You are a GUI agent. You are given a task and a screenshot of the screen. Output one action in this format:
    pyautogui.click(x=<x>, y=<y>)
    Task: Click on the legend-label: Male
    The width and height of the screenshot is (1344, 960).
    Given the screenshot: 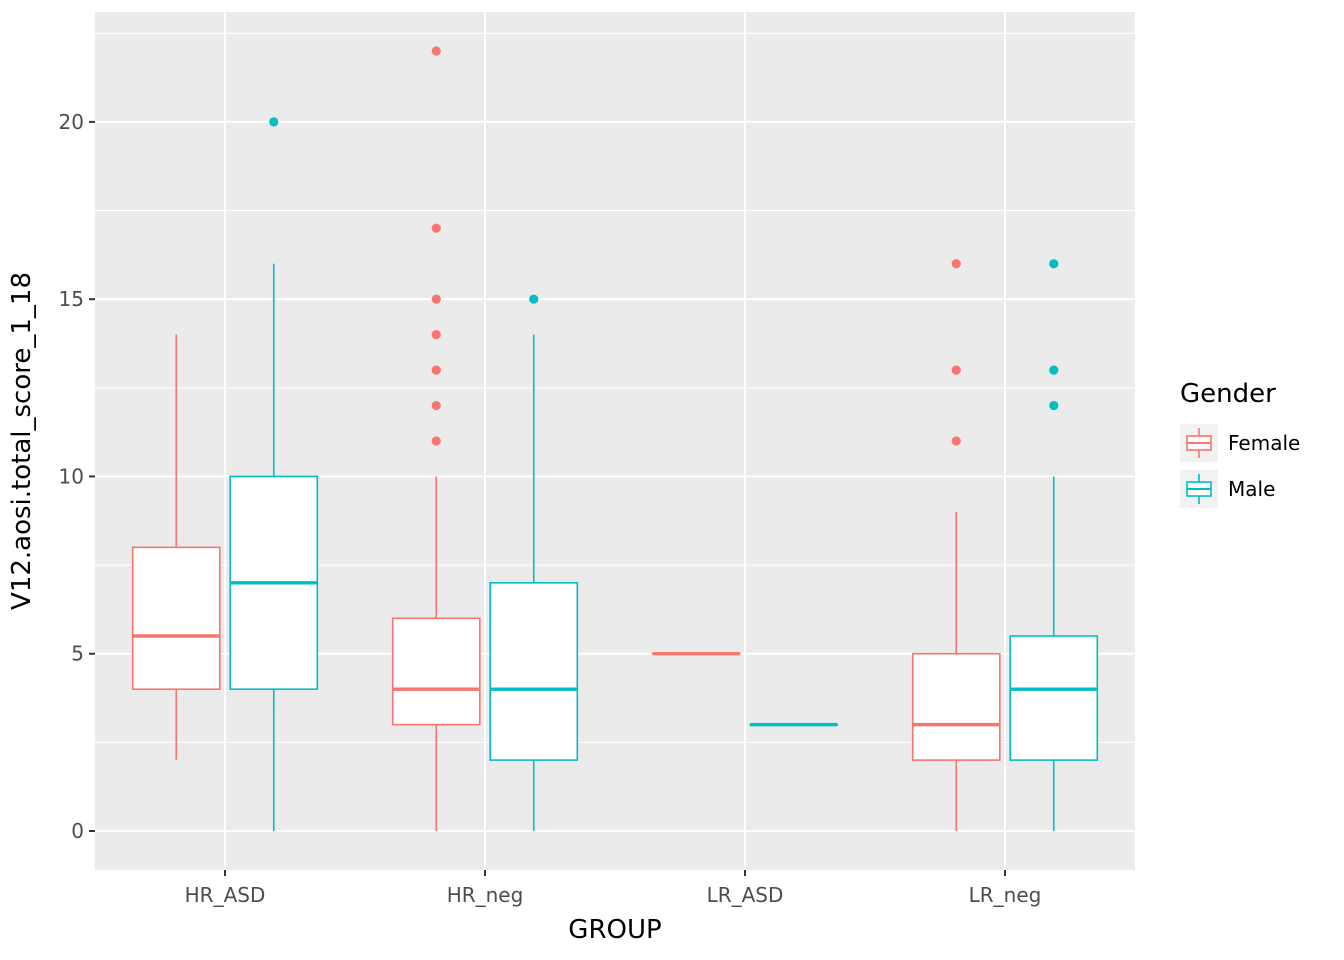 What is the action you would take?
    pyautogui.click(x=1251, y=489)
    